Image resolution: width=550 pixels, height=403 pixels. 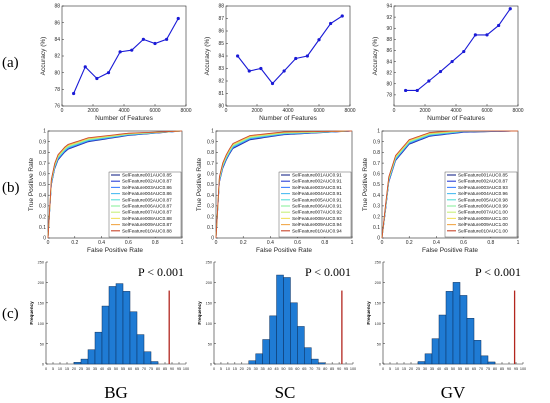 I want to click on y-tick-label: 200, so click(x=378, y=283).